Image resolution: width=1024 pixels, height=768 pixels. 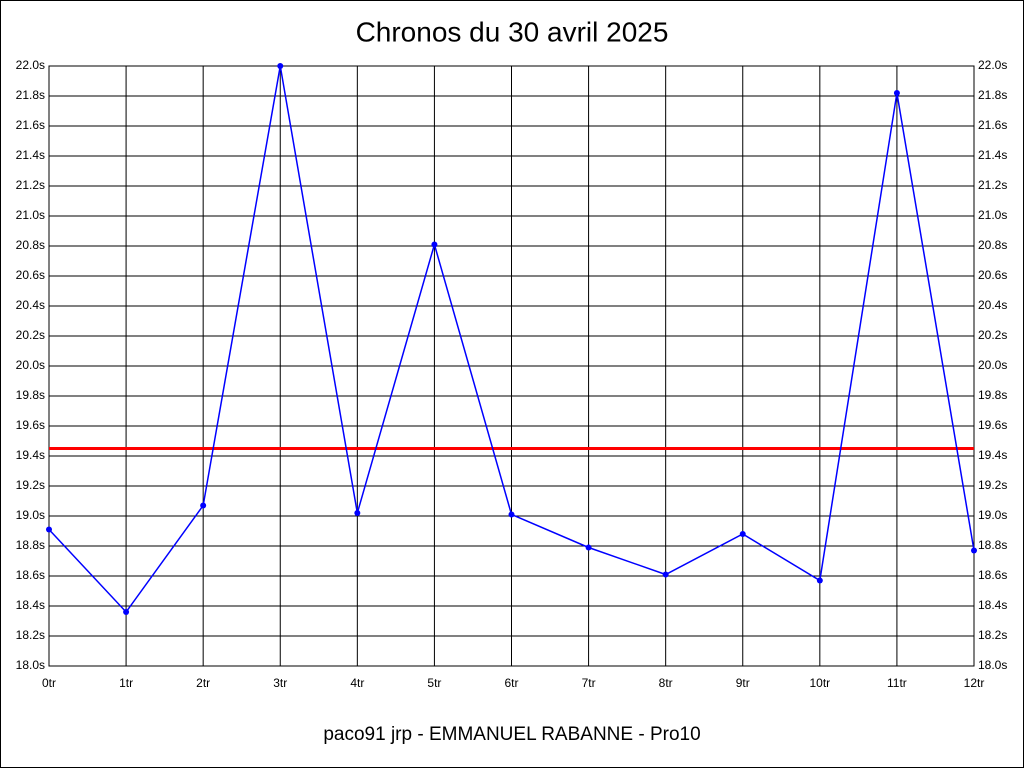 What do you see at coordinates (30, 125) in the screenshot?
I see `y-tick-label: 21.6s` at bounding box center [30, 125].